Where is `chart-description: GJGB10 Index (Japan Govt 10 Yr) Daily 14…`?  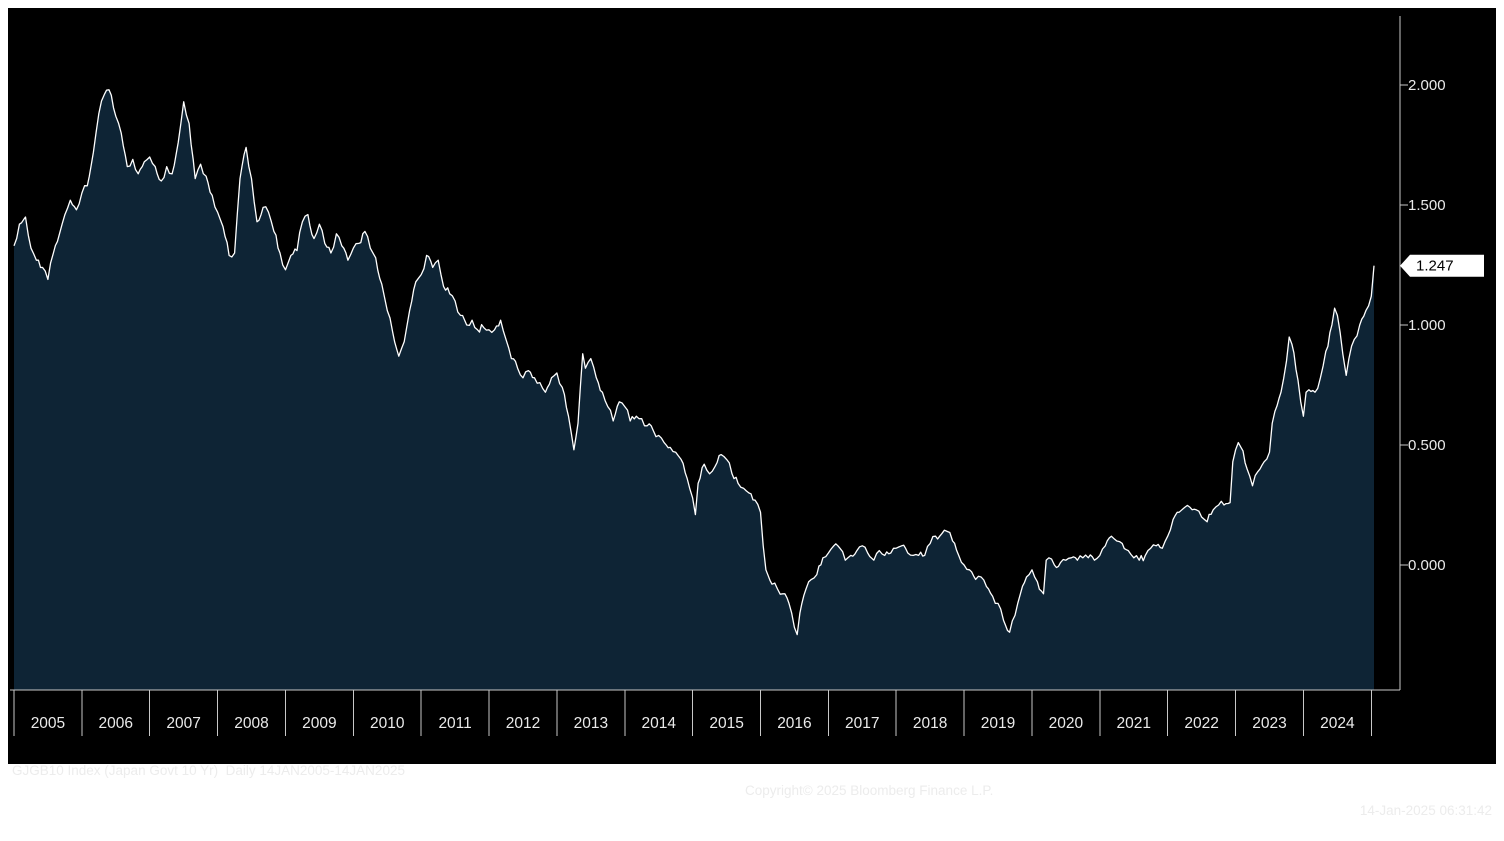 chart-description: GJGB10 Index (Japan Govt 10 Yr) Daily 14… is located at coordinates (208, 770).